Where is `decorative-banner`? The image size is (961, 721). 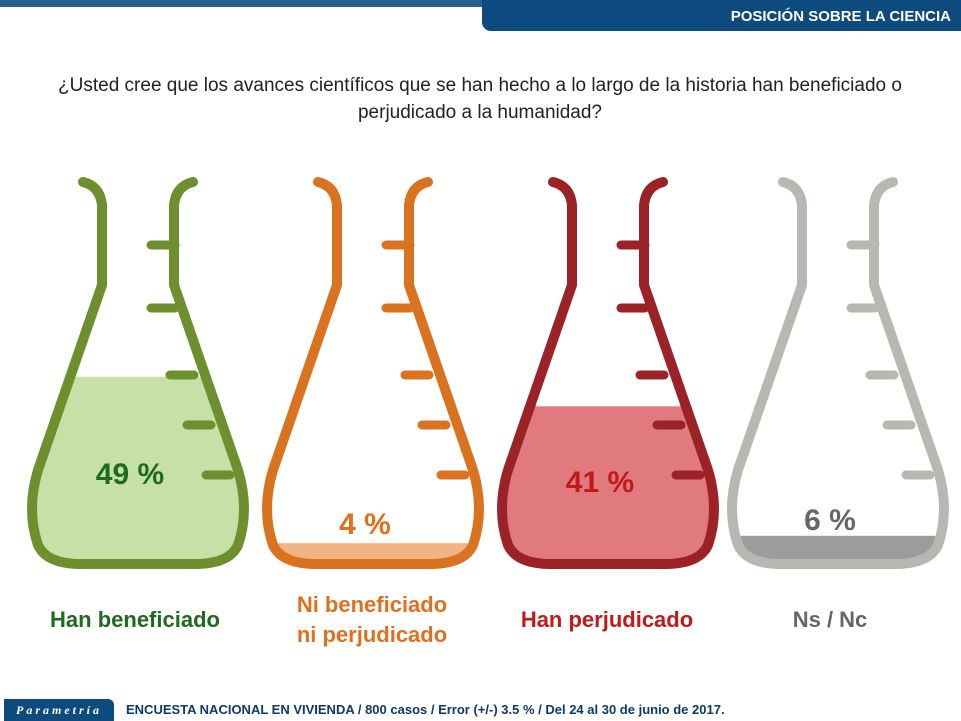 decorative-banner is located at coordinates (480, 3).